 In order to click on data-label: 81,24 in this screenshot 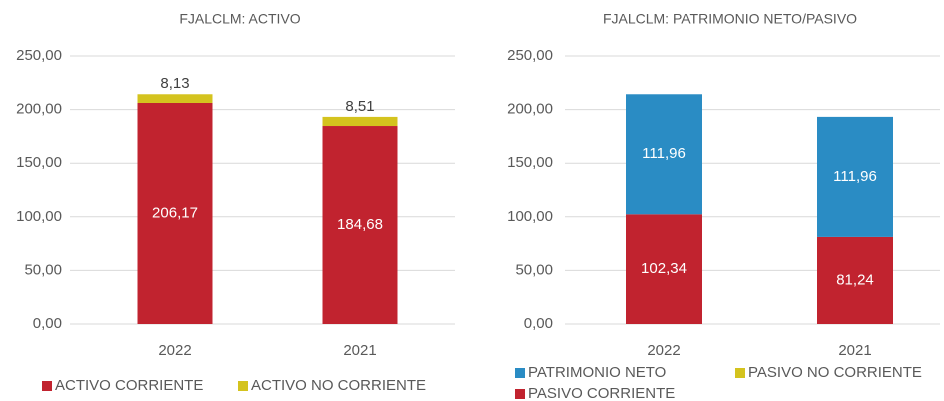, I will do `click(855, 279)`.